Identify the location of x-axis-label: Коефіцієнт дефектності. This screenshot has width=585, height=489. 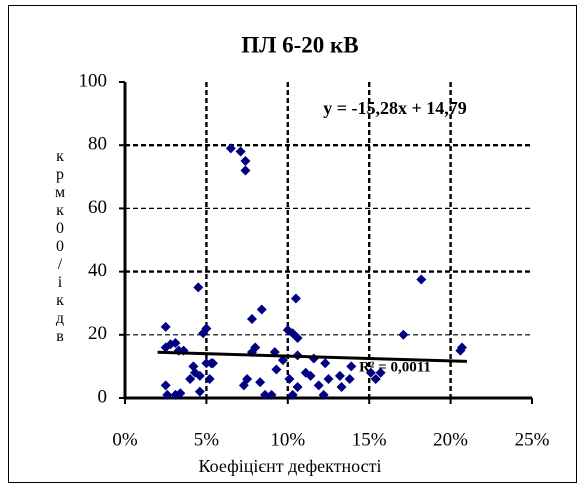
(290, 466).